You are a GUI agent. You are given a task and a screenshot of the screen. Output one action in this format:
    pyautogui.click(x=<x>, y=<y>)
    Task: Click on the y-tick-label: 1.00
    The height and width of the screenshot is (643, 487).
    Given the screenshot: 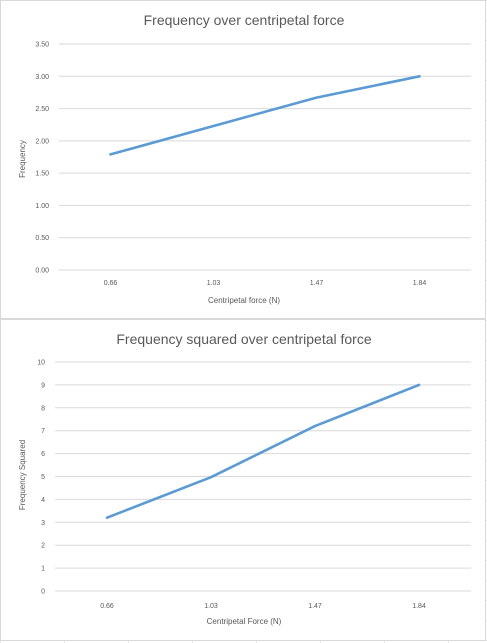 What is the action you would take?
    pyautogui.click(x=42, y=206)
    